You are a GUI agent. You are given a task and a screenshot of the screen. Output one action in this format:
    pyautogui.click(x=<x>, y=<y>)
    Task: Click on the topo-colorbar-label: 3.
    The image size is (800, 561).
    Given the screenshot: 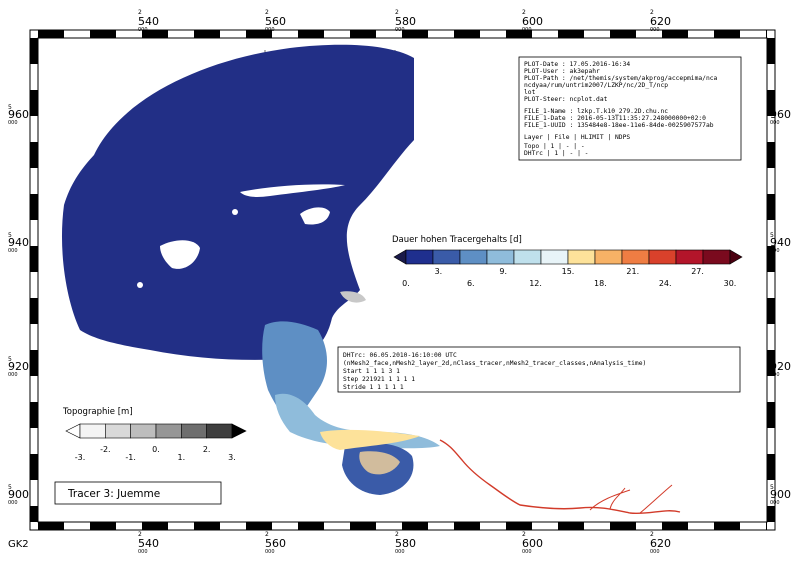 What is the action you would take?
    pyautogui.click(x=232, y=457)
    